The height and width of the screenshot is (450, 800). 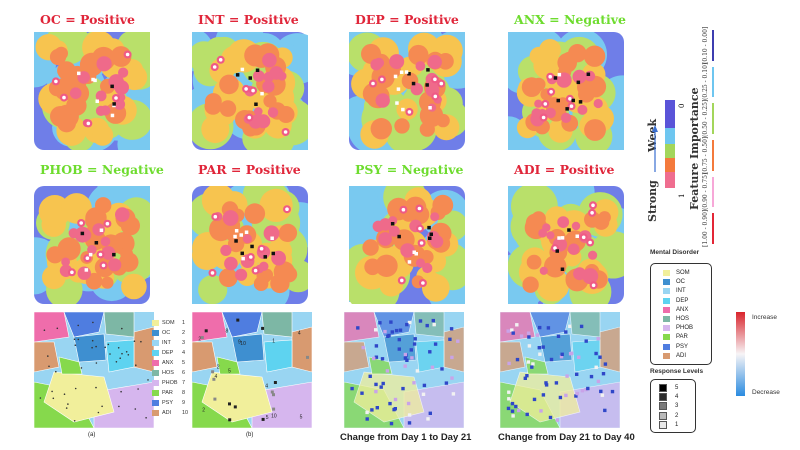 What do you see at coordinates (668, 388) in the screenshot?
I see `response-level-5: 5` at bounding box center [668, 388].